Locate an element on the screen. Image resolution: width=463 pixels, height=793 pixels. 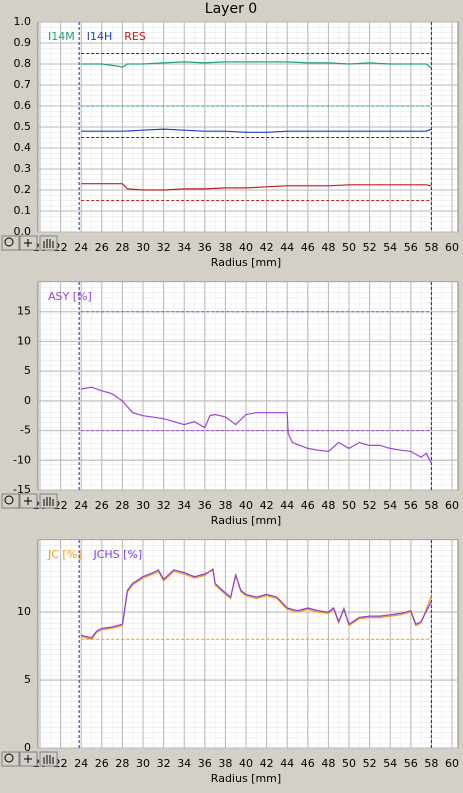
y-tick-label: 0.2 is located at coordinates (23, 189).